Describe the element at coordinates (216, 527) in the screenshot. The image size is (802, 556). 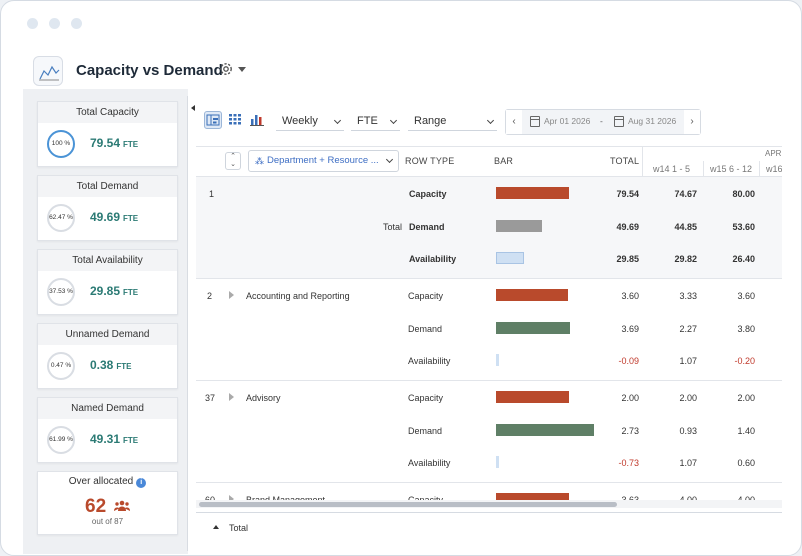
I see `expand-footer-icon` at that location.